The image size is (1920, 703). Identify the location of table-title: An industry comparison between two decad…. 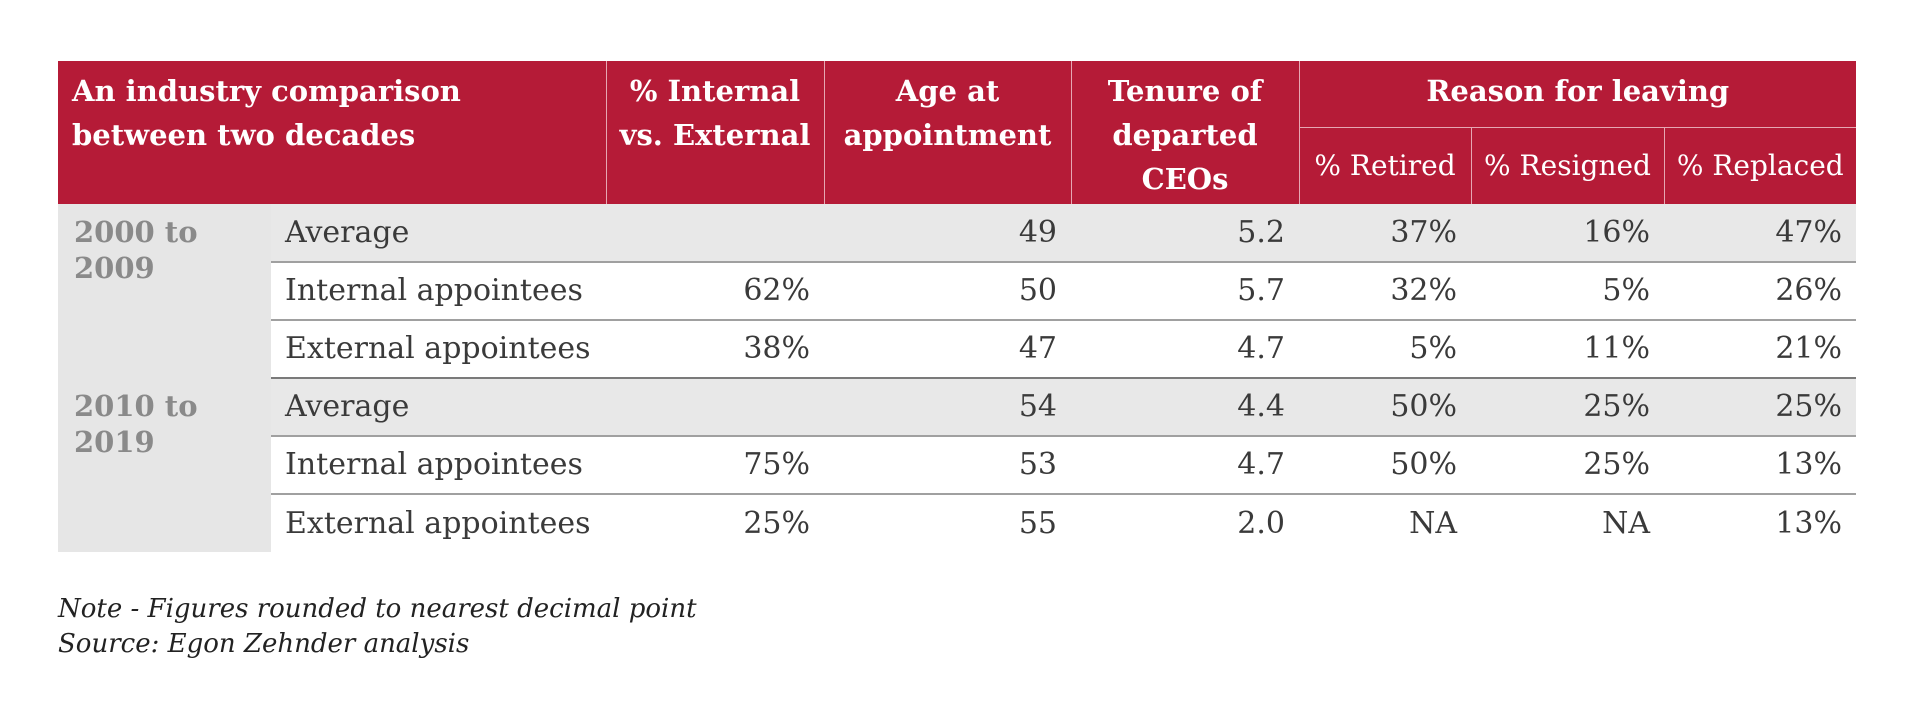
(332, 132).